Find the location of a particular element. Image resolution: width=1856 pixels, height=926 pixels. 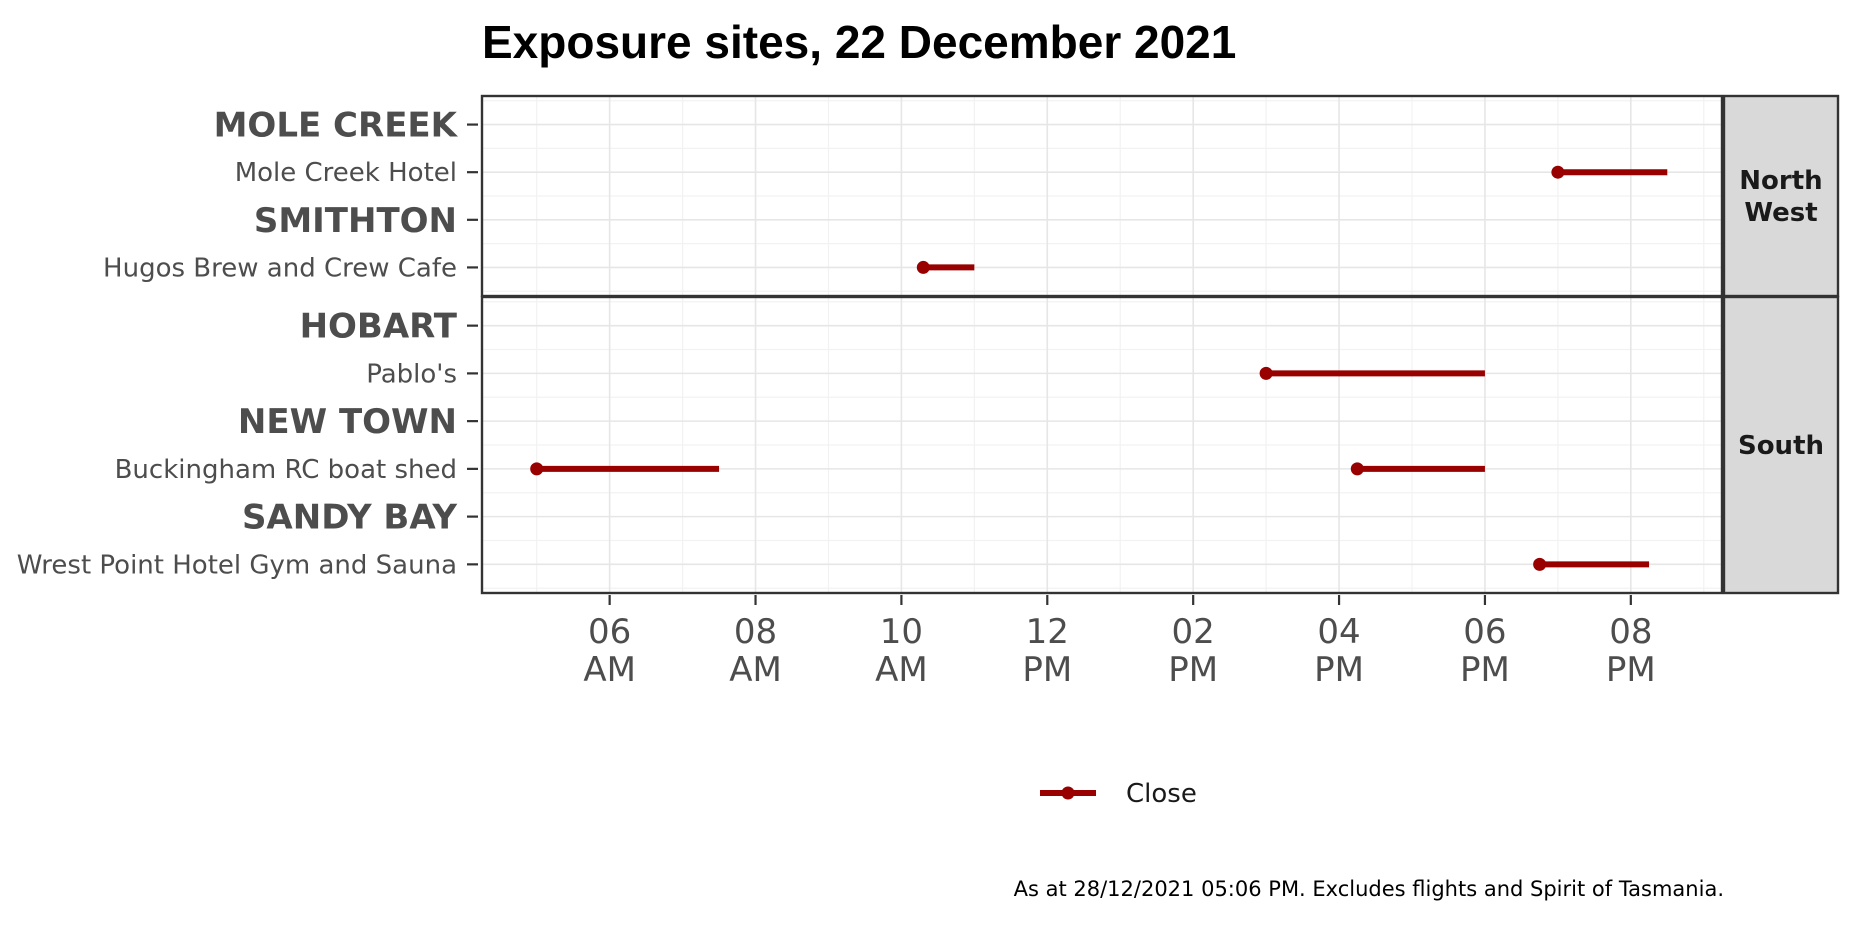

x-tick-label: 04 is located at coordinates (1338, 632).